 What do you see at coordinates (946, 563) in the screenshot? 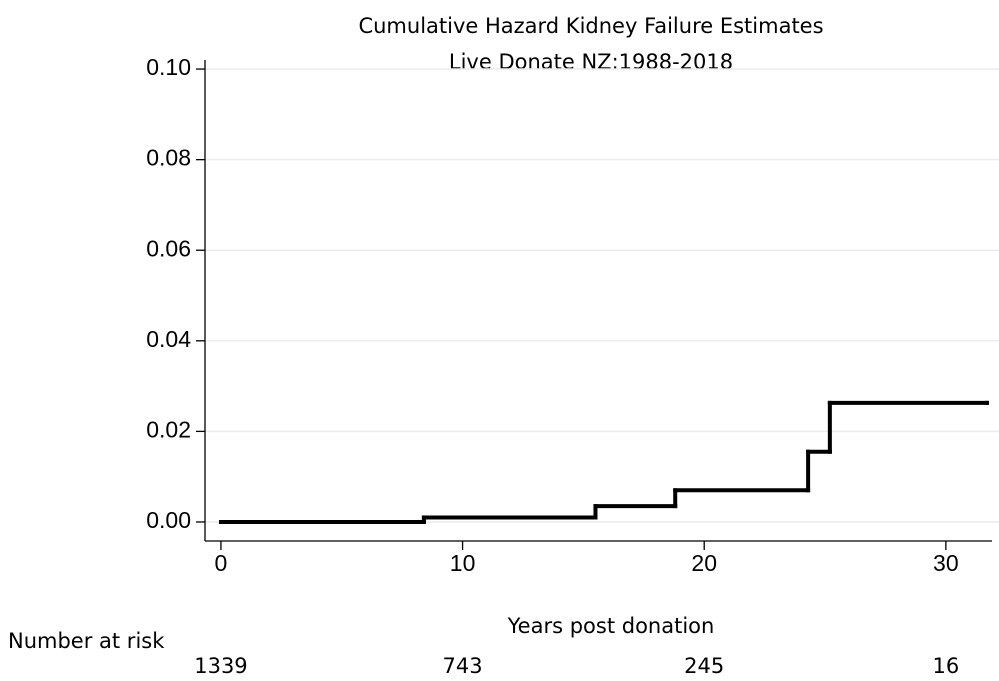
I see `x-tick-label: 30` at bounding box center [946, 563].